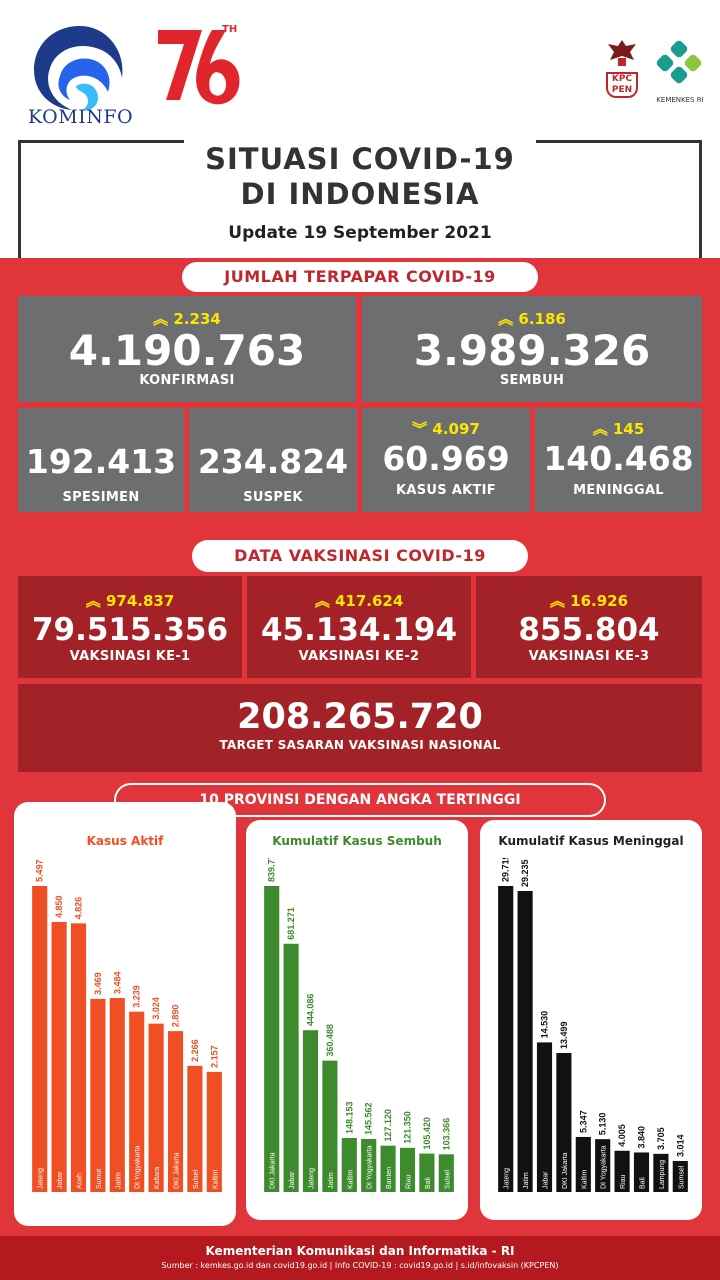  Describe the element at coordinates (680, 73) in the screenshot. I see `kemenkes-logo: KEMENKES RI` at that location.